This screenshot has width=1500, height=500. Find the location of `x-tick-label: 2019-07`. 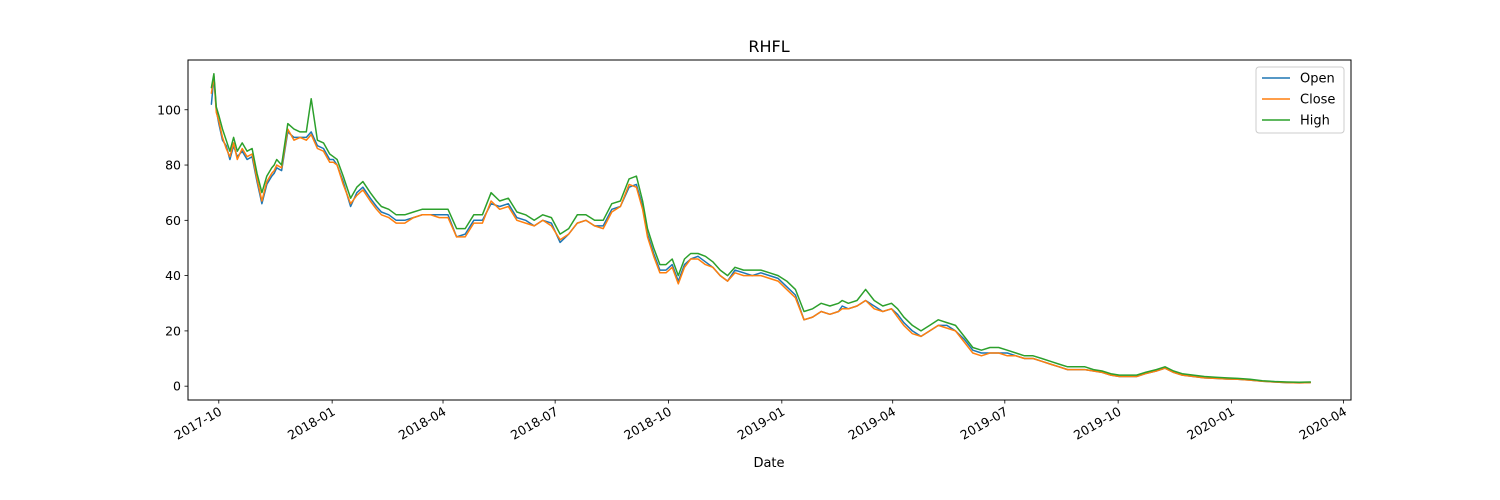

x-tick-label: 2019-07 is located at coordinates (984, 423).